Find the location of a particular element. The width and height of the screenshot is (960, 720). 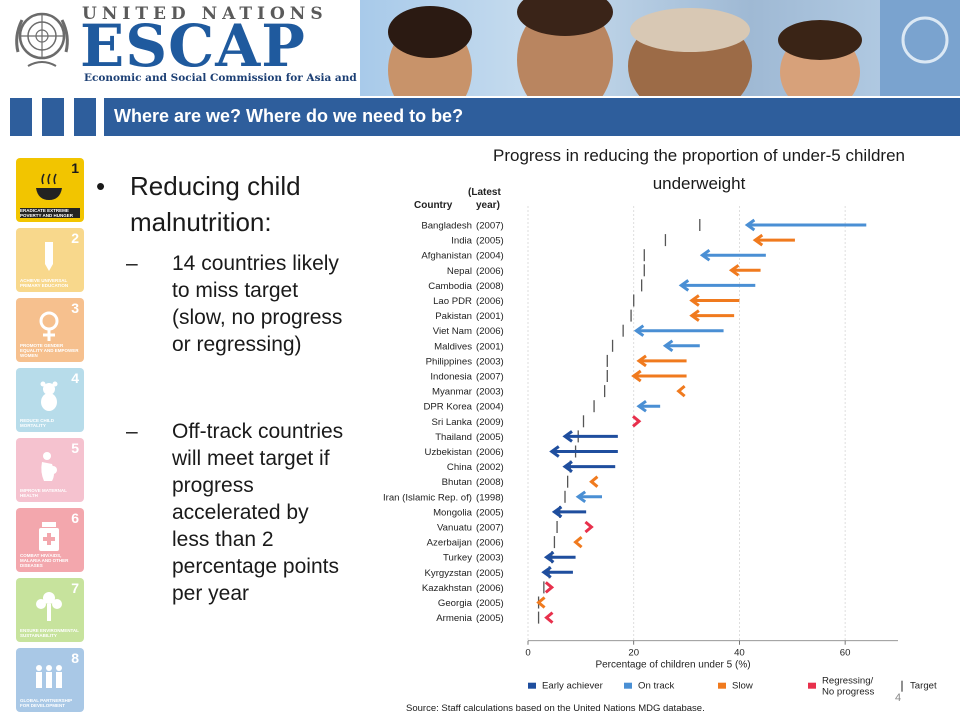

mdg-goal-text: IMPROVE MATERNAL HEALTH is located at coordinates (43, 493).